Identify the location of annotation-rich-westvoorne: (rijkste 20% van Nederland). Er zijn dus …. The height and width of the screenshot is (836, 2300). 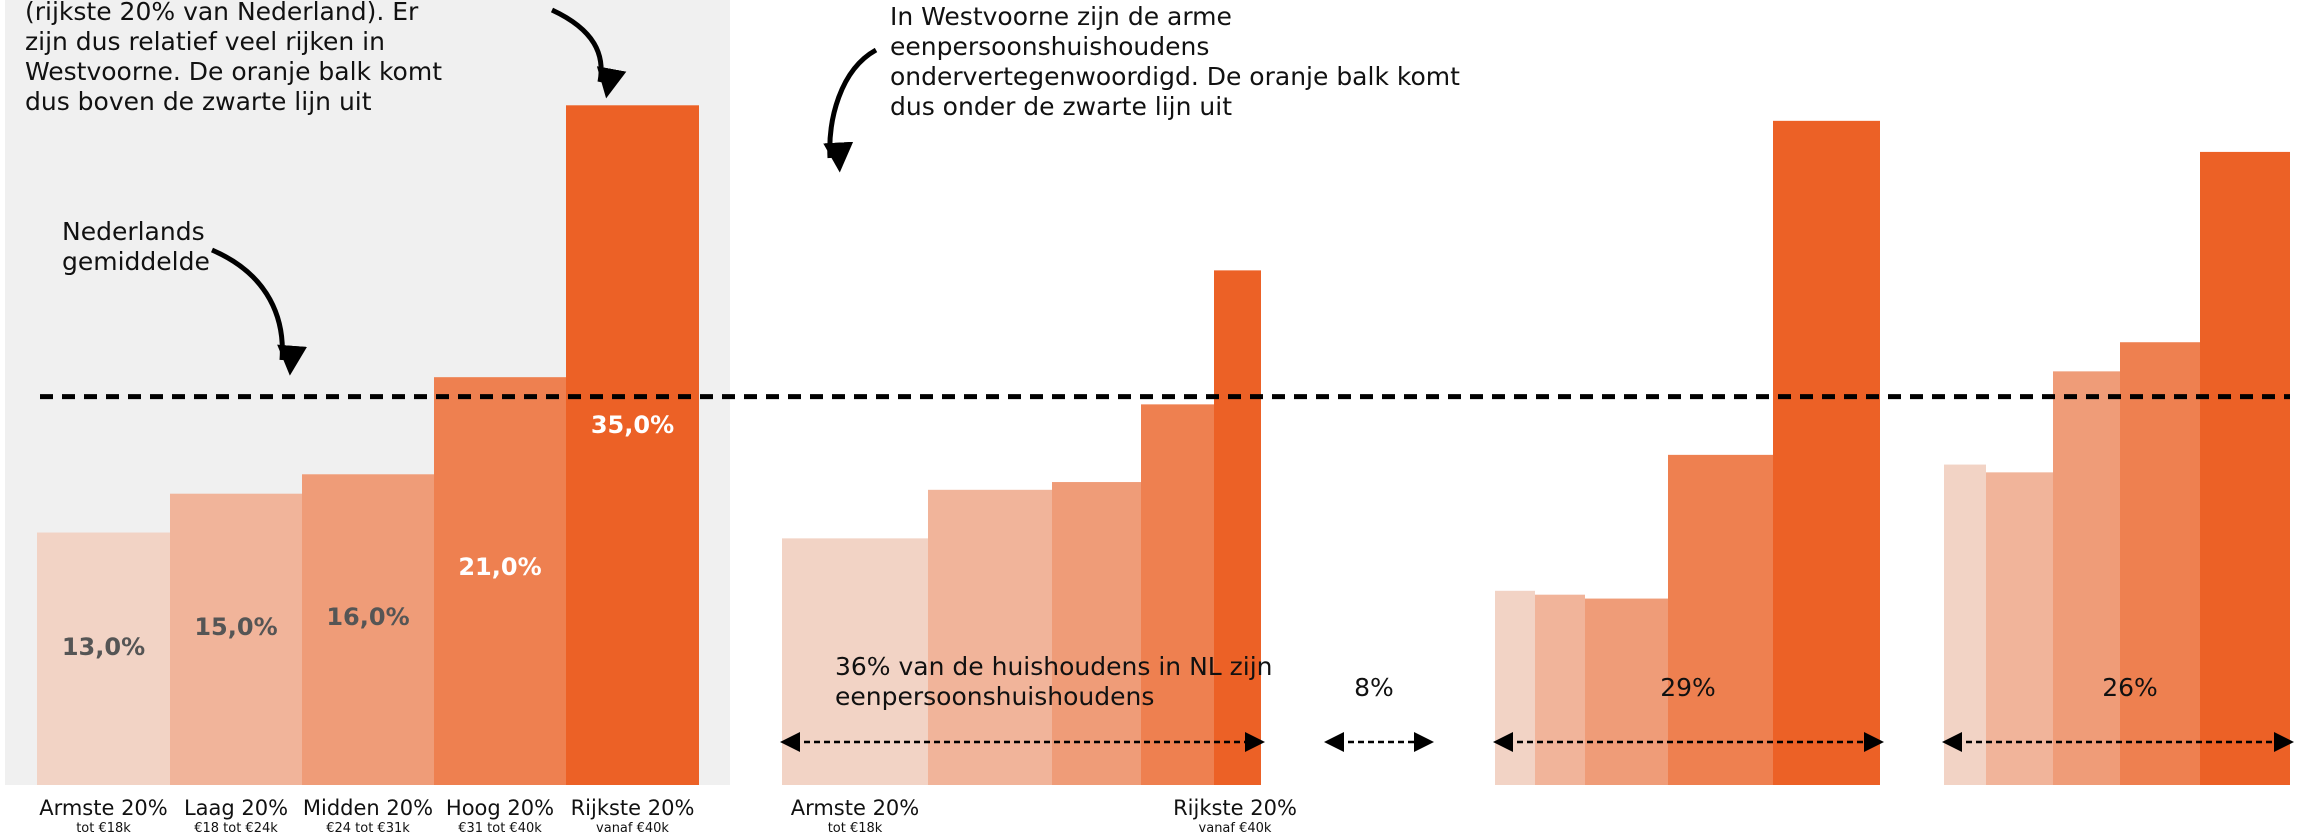
(233, 58).